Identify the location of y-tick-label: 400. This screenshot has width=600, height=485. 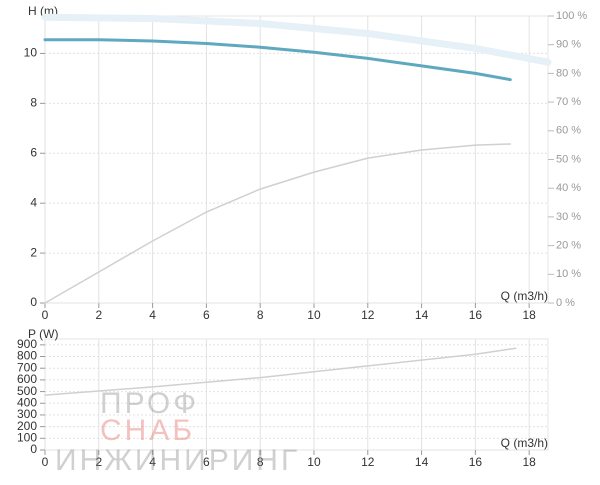
(27, 402).